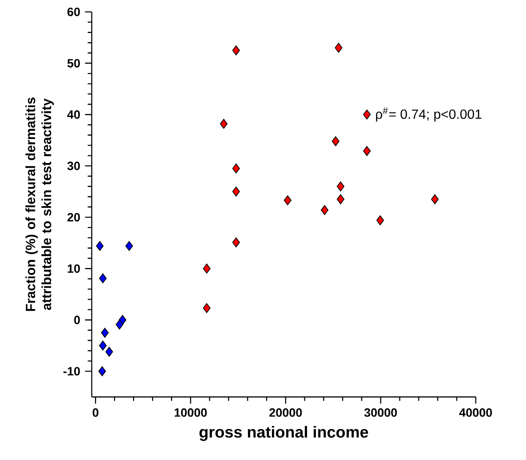 Image resolution: width=526 pixels, height=460 pixels. Describe the element at coordinates (190, 412) in the screenshot. I see `x-tick-label: 10000` at that location.